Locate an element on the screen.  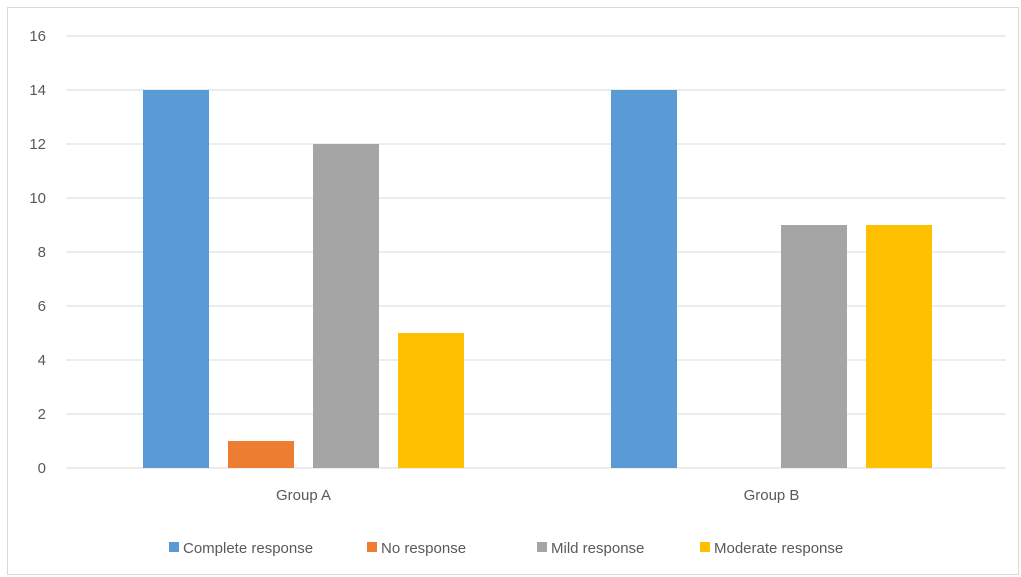
legend-label: Moderate response is located at coordinates (778, 548).